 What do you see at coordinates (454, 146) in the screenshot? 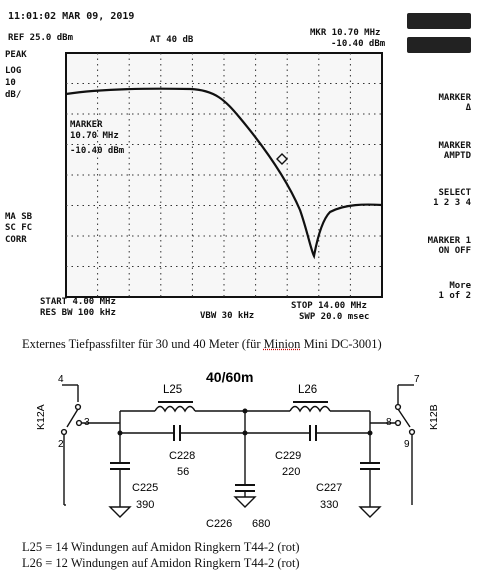
I see `softkey-marker-amptd-label: MARKER` at bounding box center [454, 146].